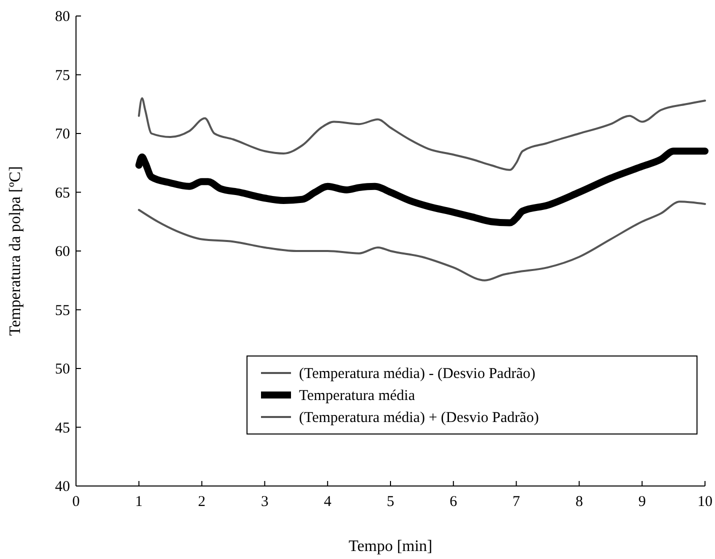 The height and width of the screenshot is (559, 715). Describe the element at coordinates (62, 193) in the screenshot. I see `y-tick-label: 65` at that location.